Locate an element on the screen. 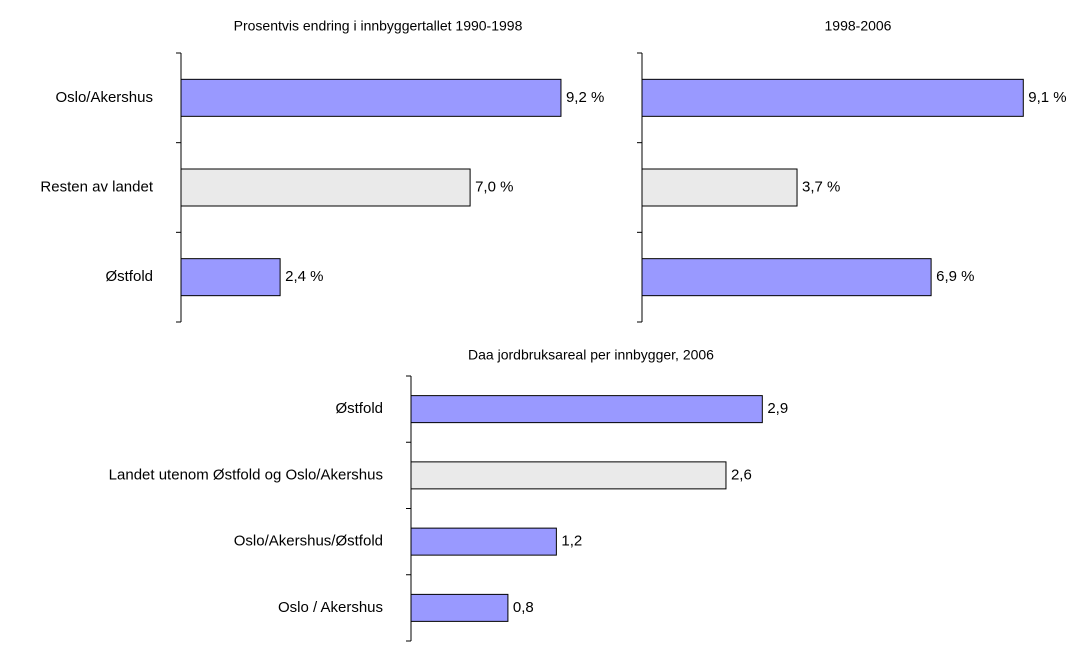 The height and width of the screenshot is (647, 1078). value-label: 7,0 % is located at coordinates (494, 186).